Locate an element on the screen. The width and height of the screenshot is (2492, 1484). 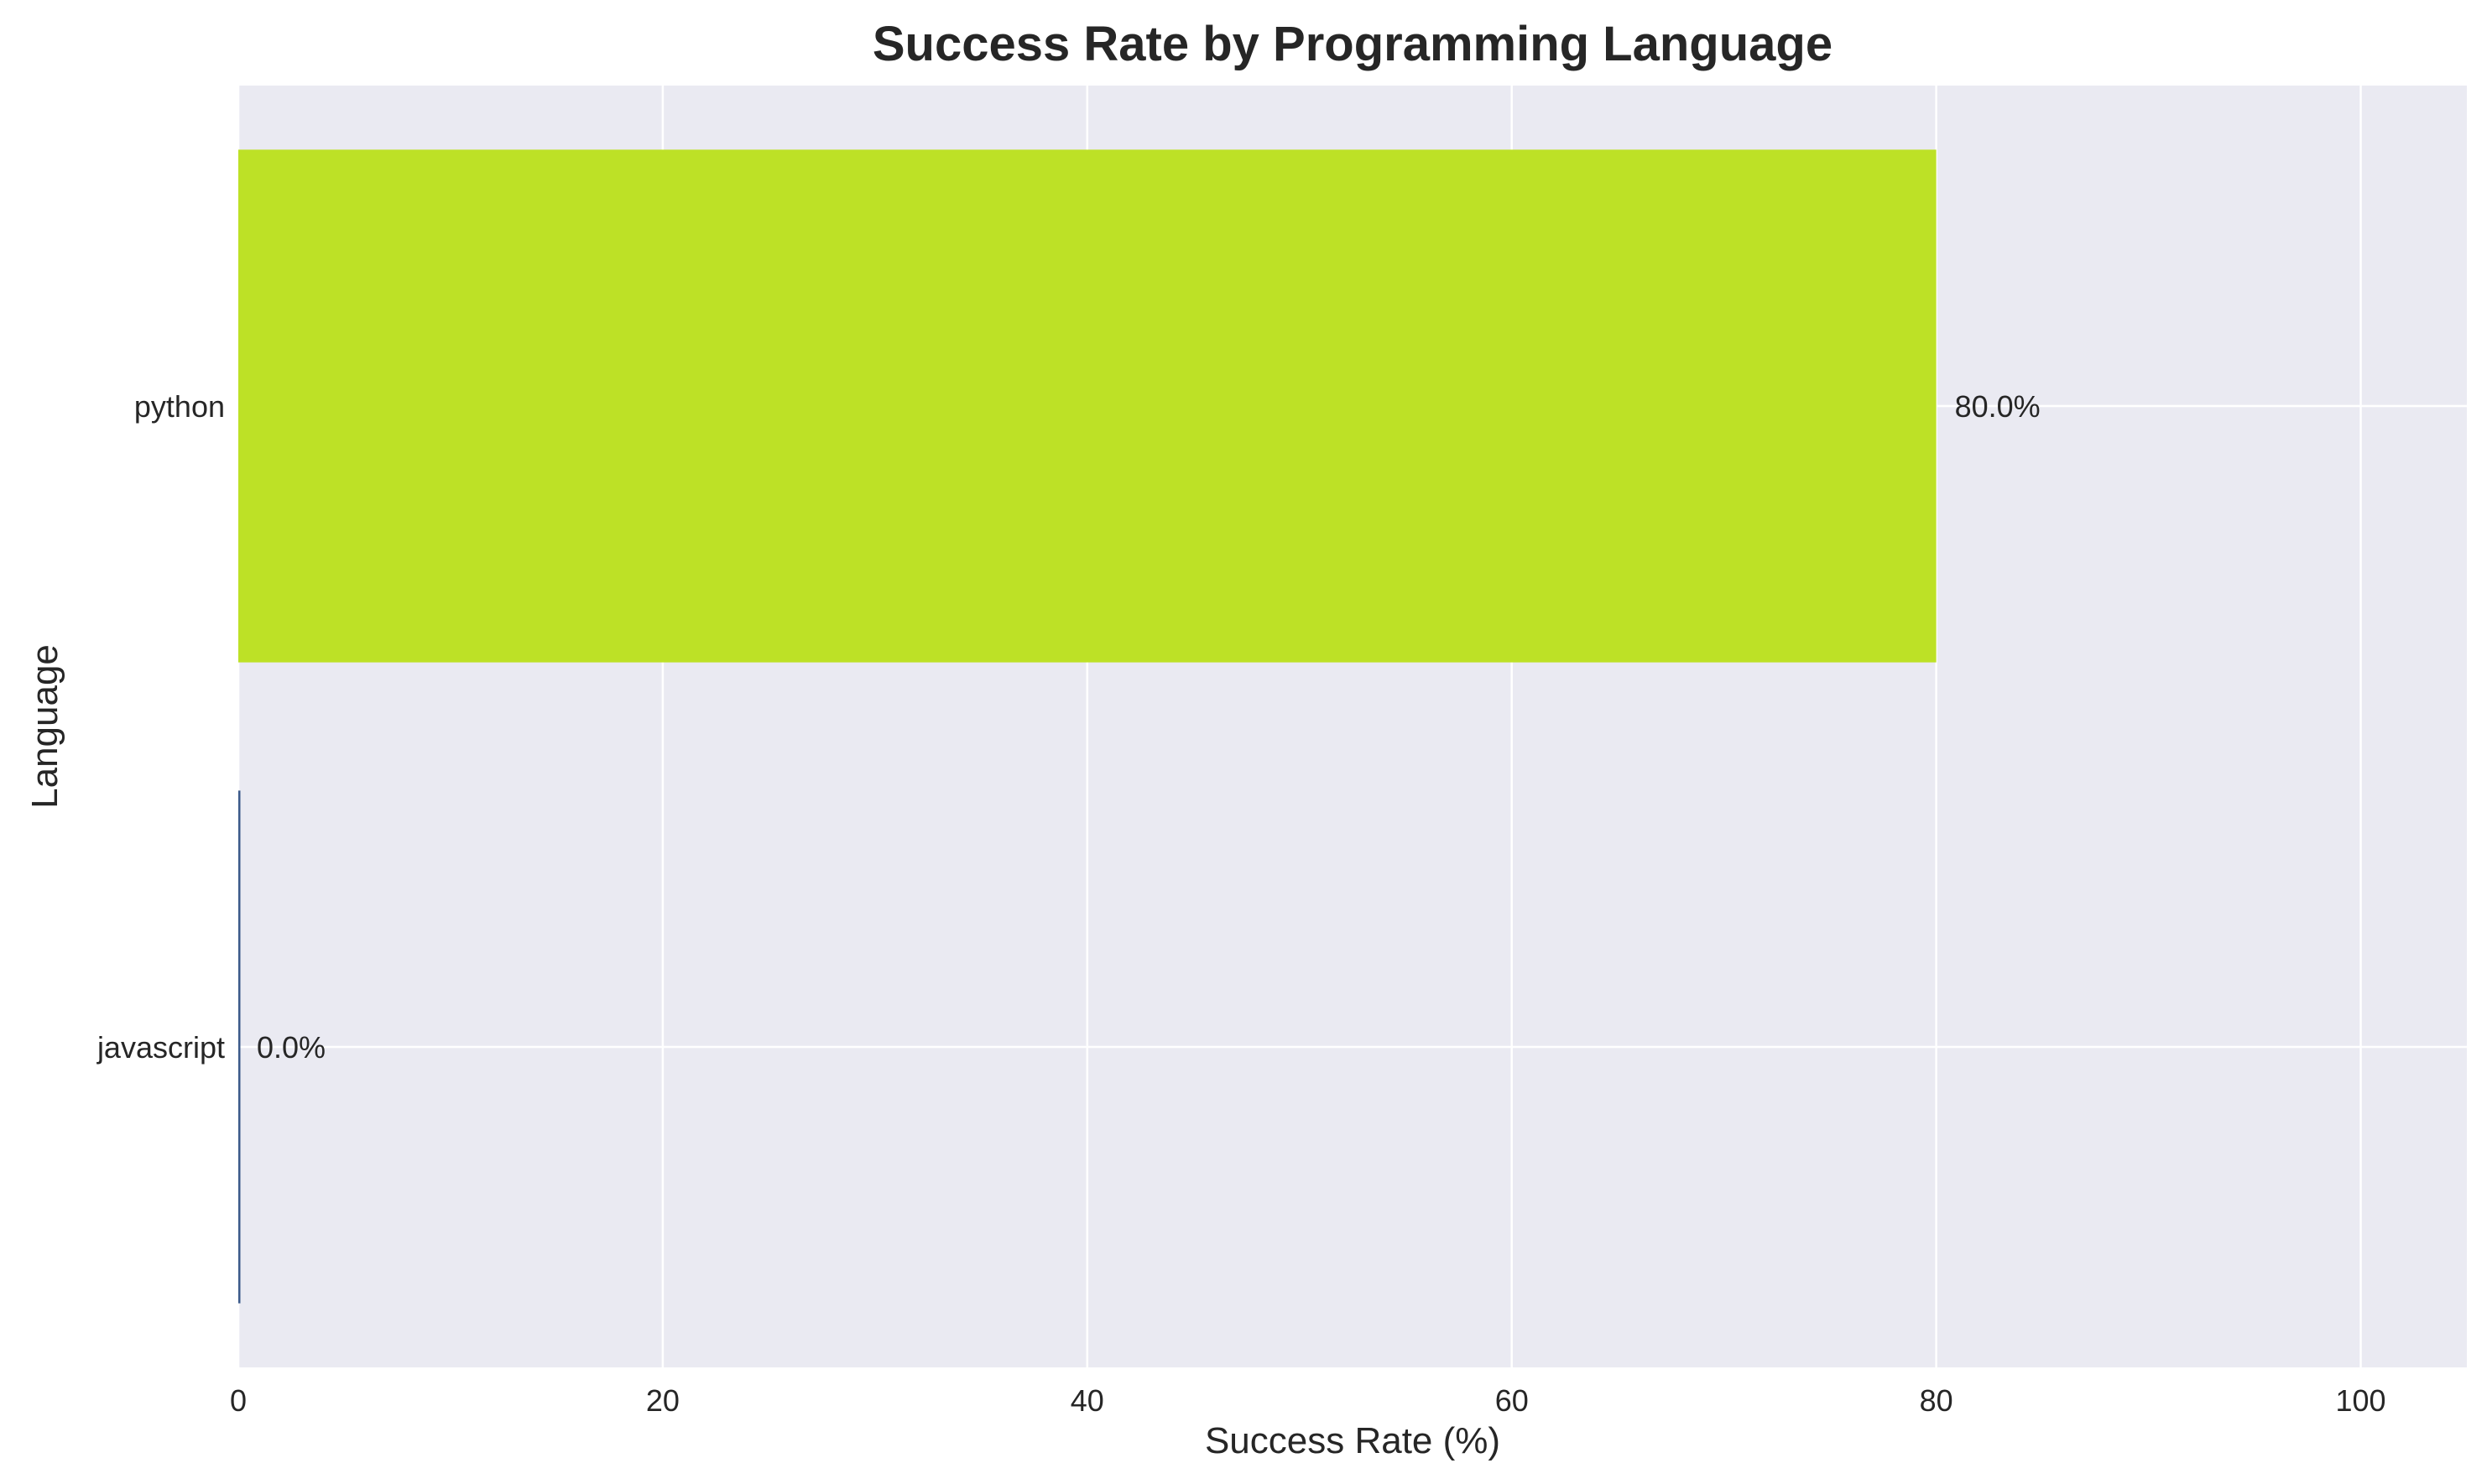
x-tick-label-0: 0 is located at coordinates (238, 1400).